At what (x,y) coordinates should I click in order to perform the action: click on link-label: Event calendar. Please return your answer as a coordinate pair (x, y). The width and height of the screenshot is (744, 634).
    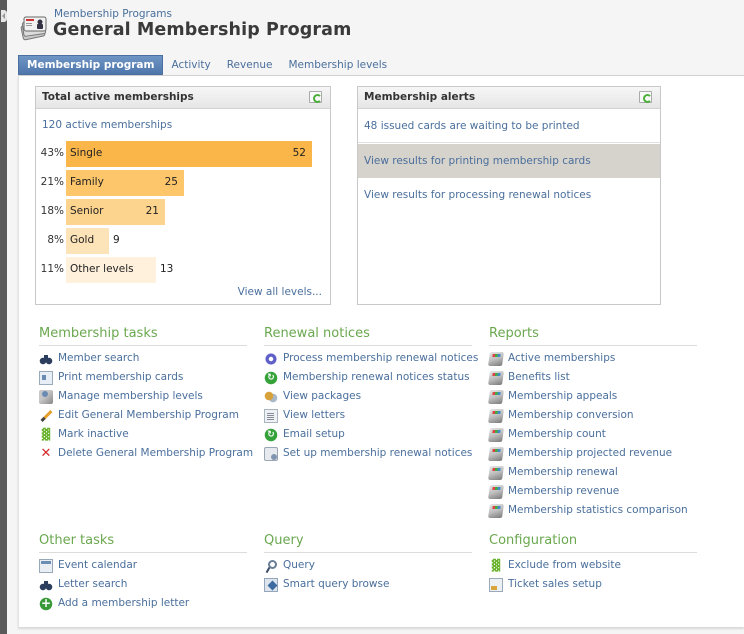
    Looking at the image, I should click on (98, 565).